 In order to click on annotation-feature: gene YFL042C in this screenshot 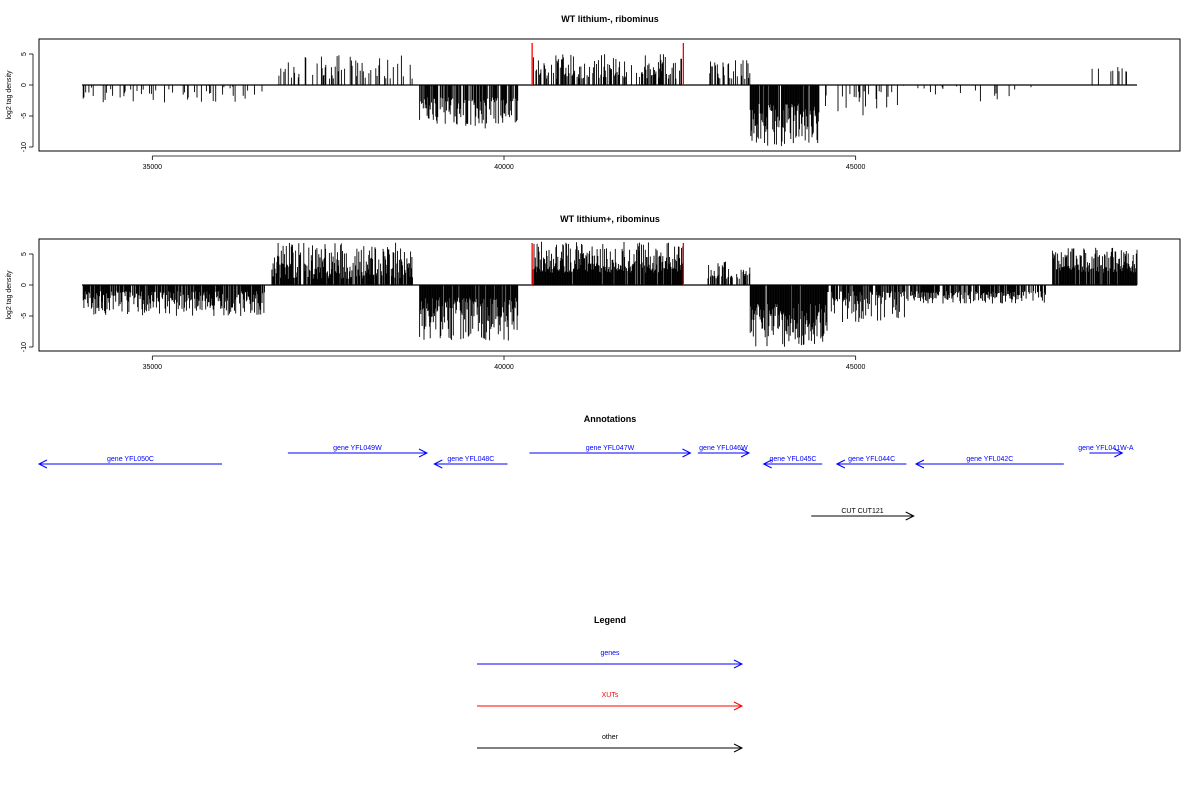, I will do `click(989, 462)`.